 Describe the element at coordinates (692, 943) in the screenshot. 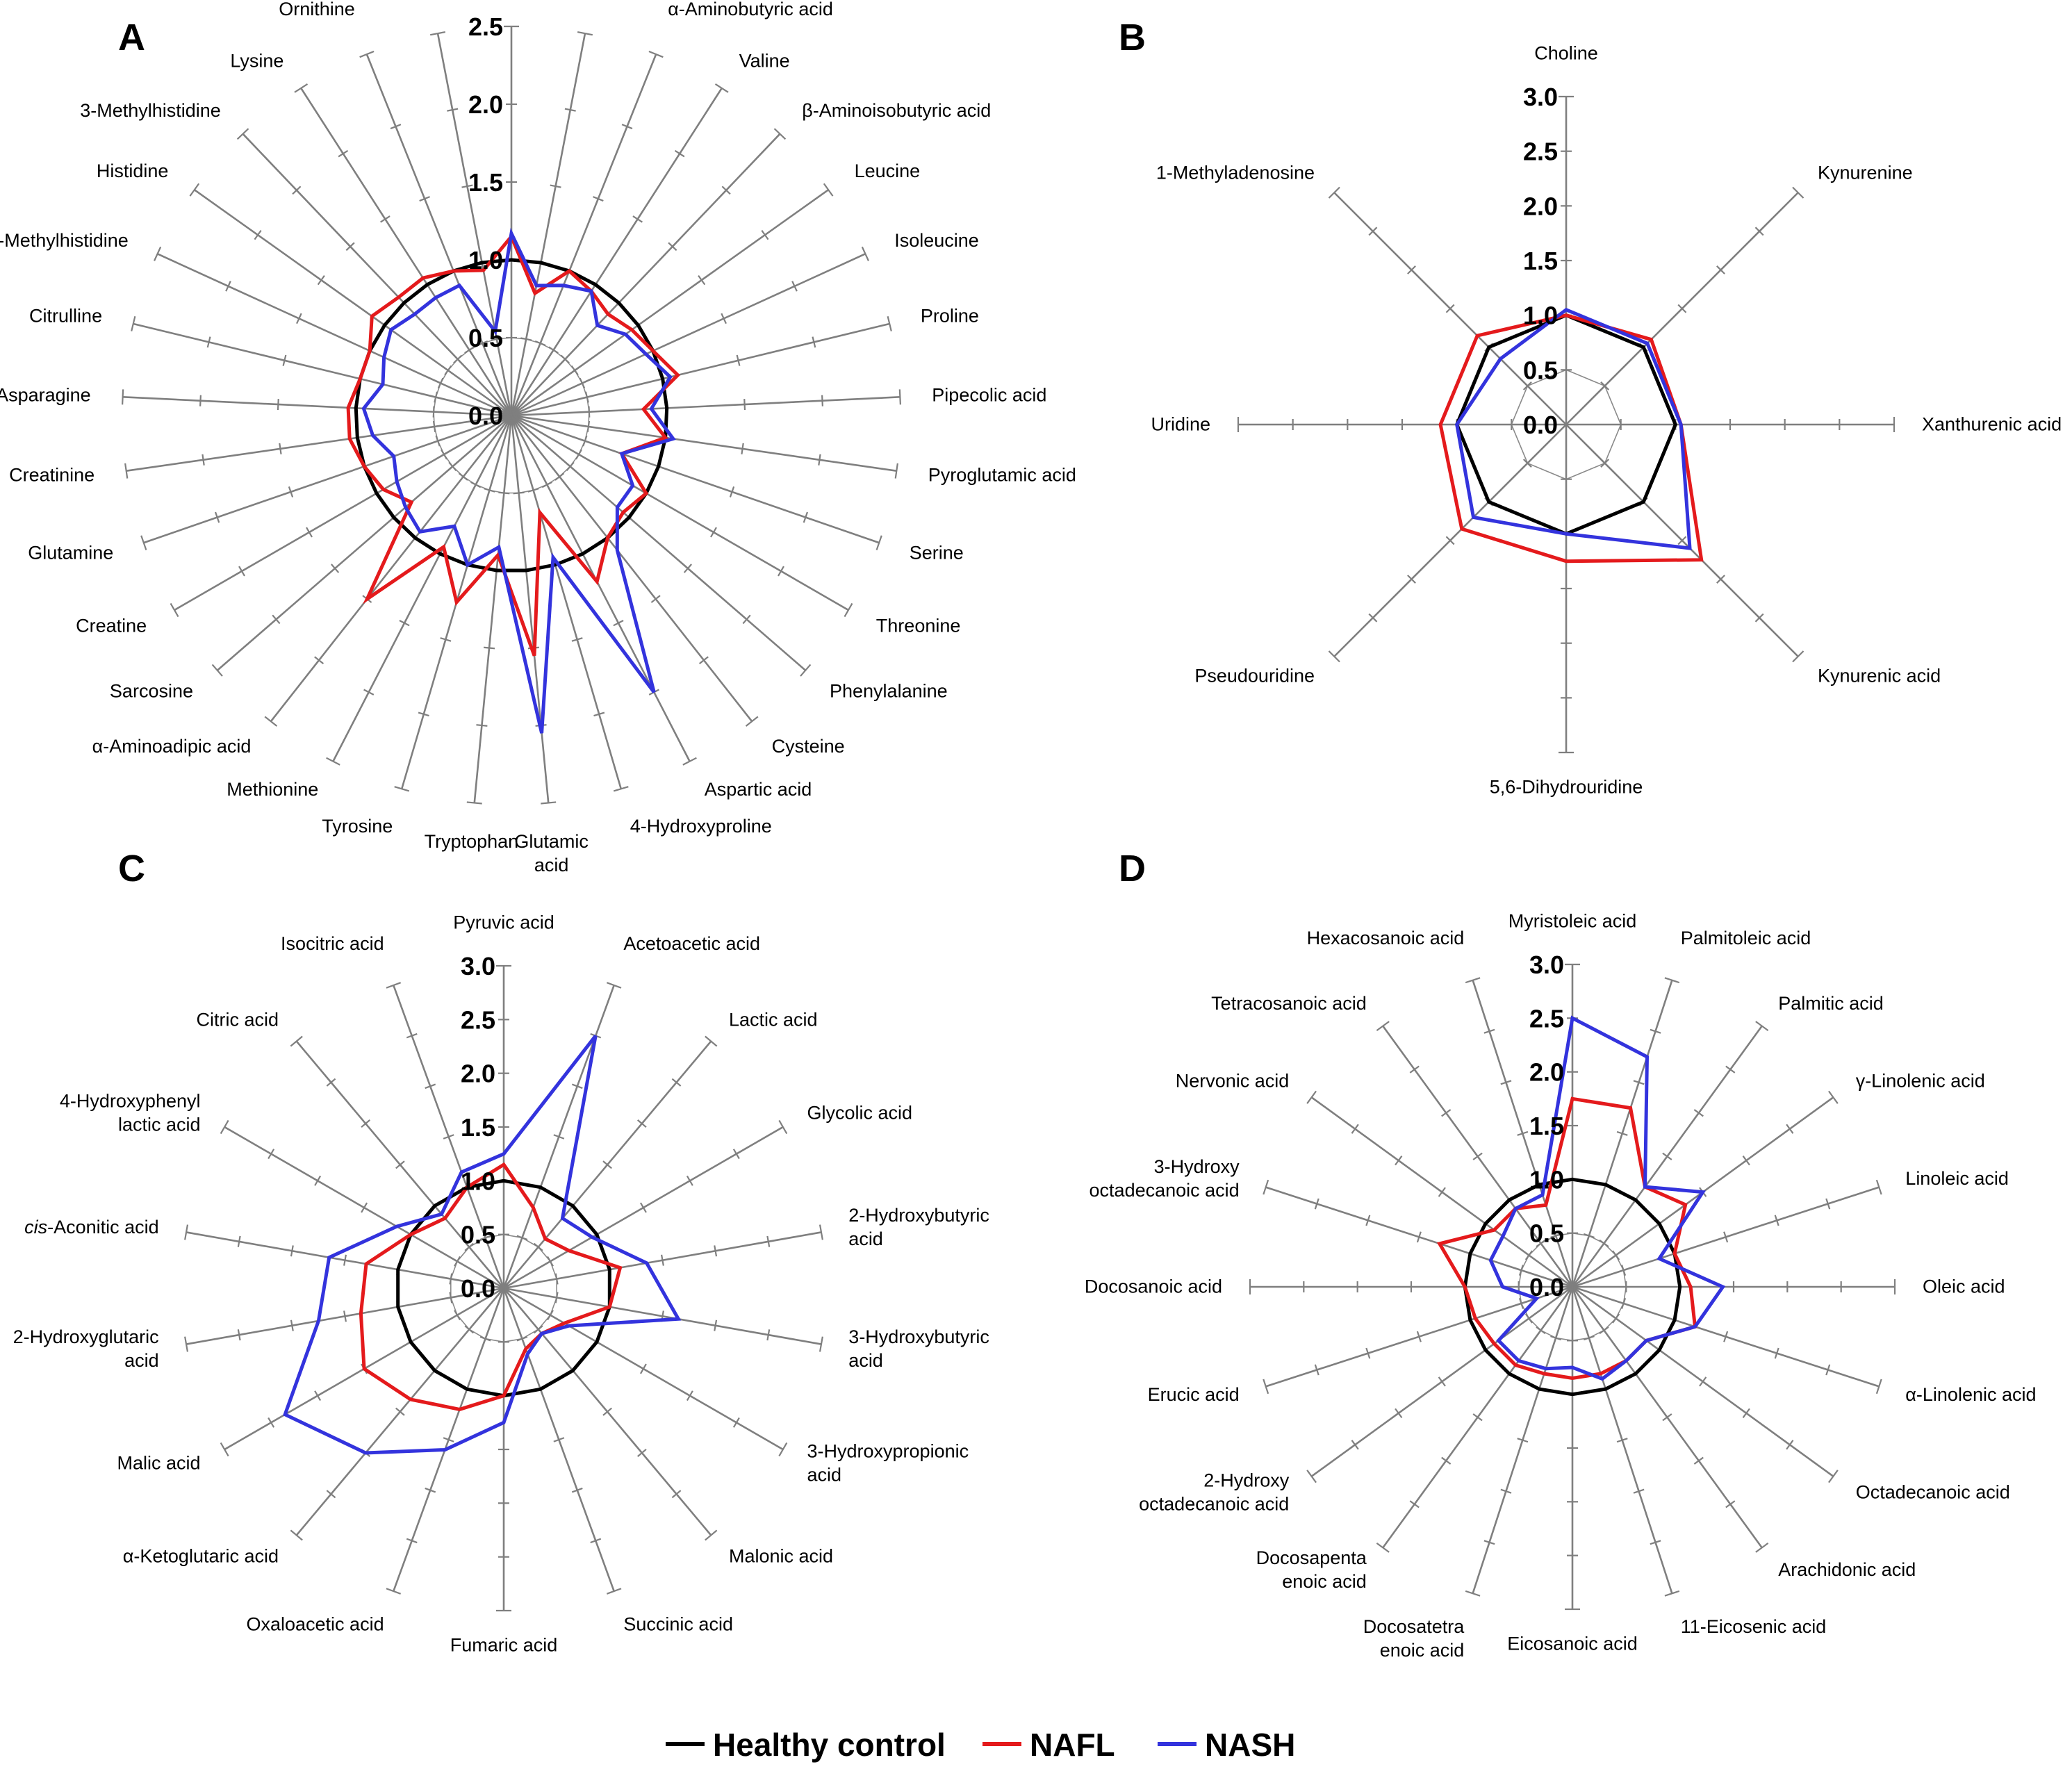

I see `axis-label: Acetoacetic acid` at that location.